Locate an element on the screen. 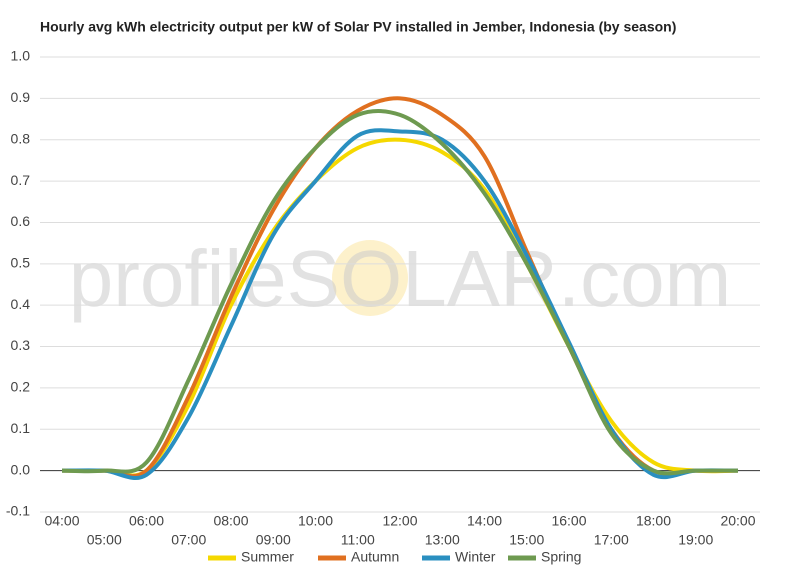  legend-label: Summer is located at coordinates (267, 557).